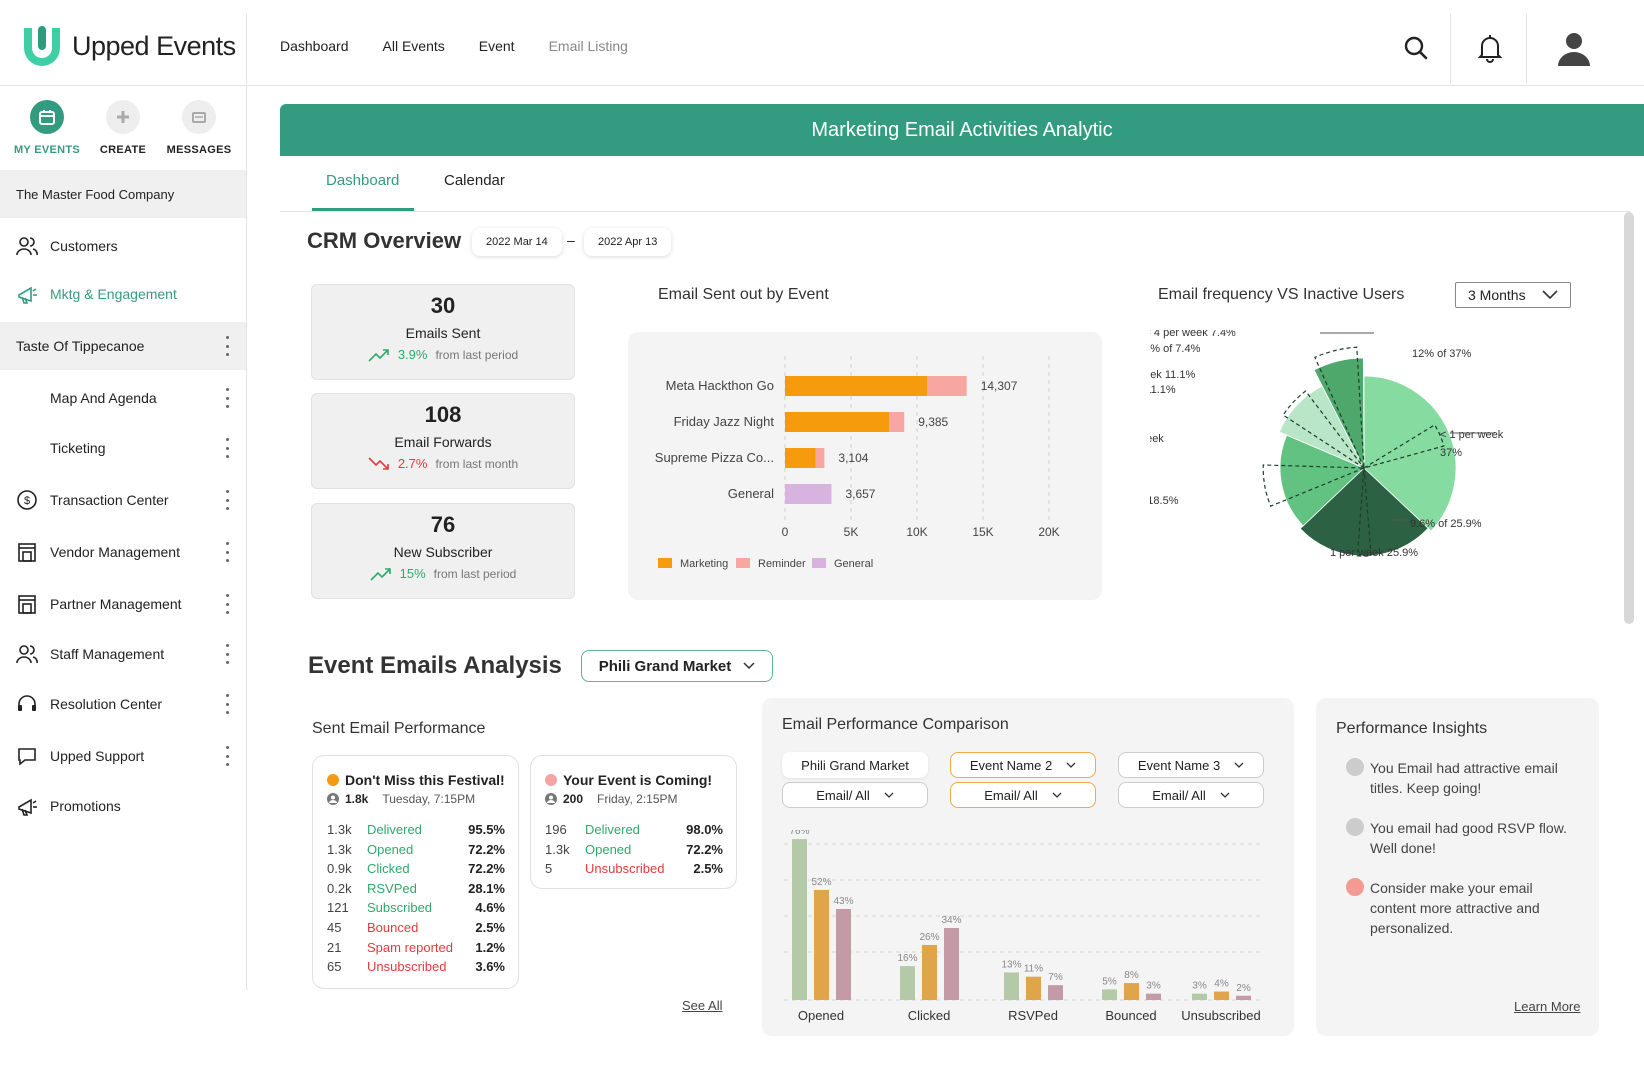 Image resolution: width=1644 pixels, height=1076 pixels. Describe the element at coordinates (123, 448) in the screenshot. I see `sidebar-item-ticketing: Ticketing` at that location.